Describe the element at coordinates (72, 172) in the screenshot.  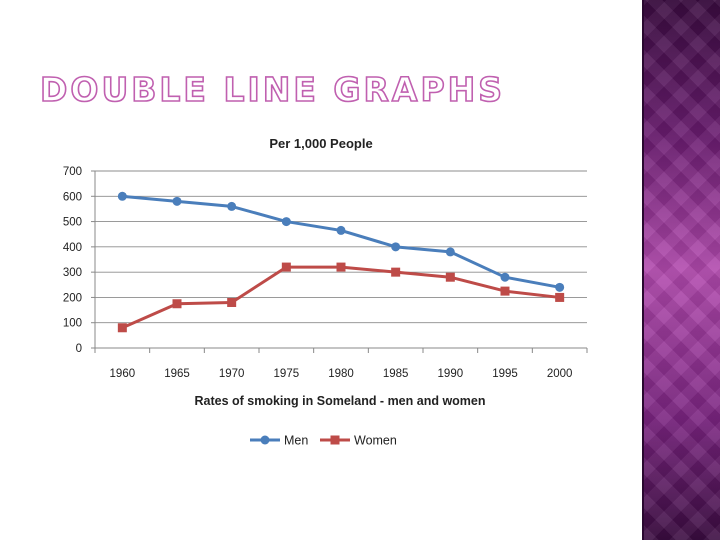
I see `y-tick-label: 700` at that location.